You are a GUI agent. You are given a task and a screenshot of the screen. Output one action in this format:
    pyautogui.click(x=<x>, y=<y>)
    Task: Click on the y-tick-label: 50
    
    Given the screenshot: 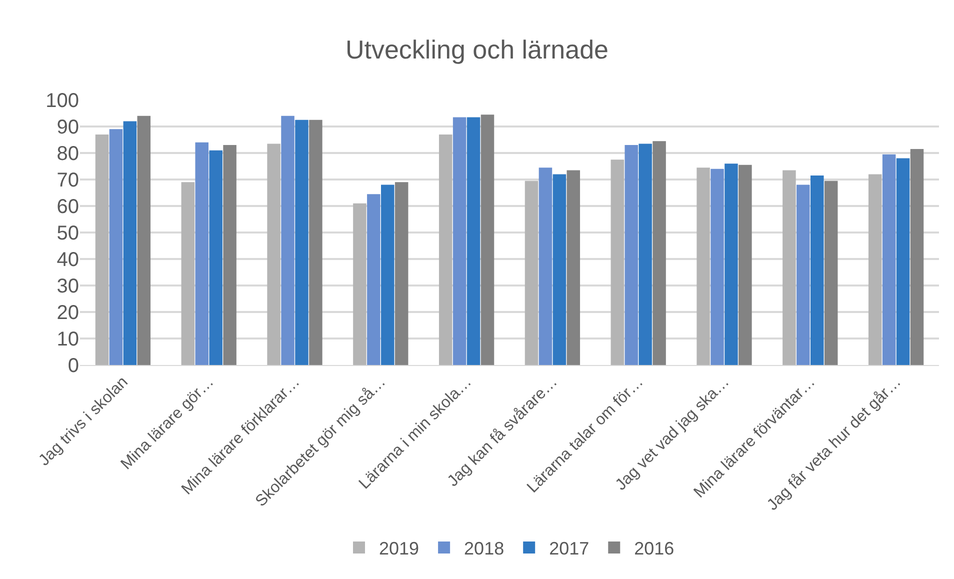 What is the action you would take?
    pyautogui.click(x=67, y=233)
    